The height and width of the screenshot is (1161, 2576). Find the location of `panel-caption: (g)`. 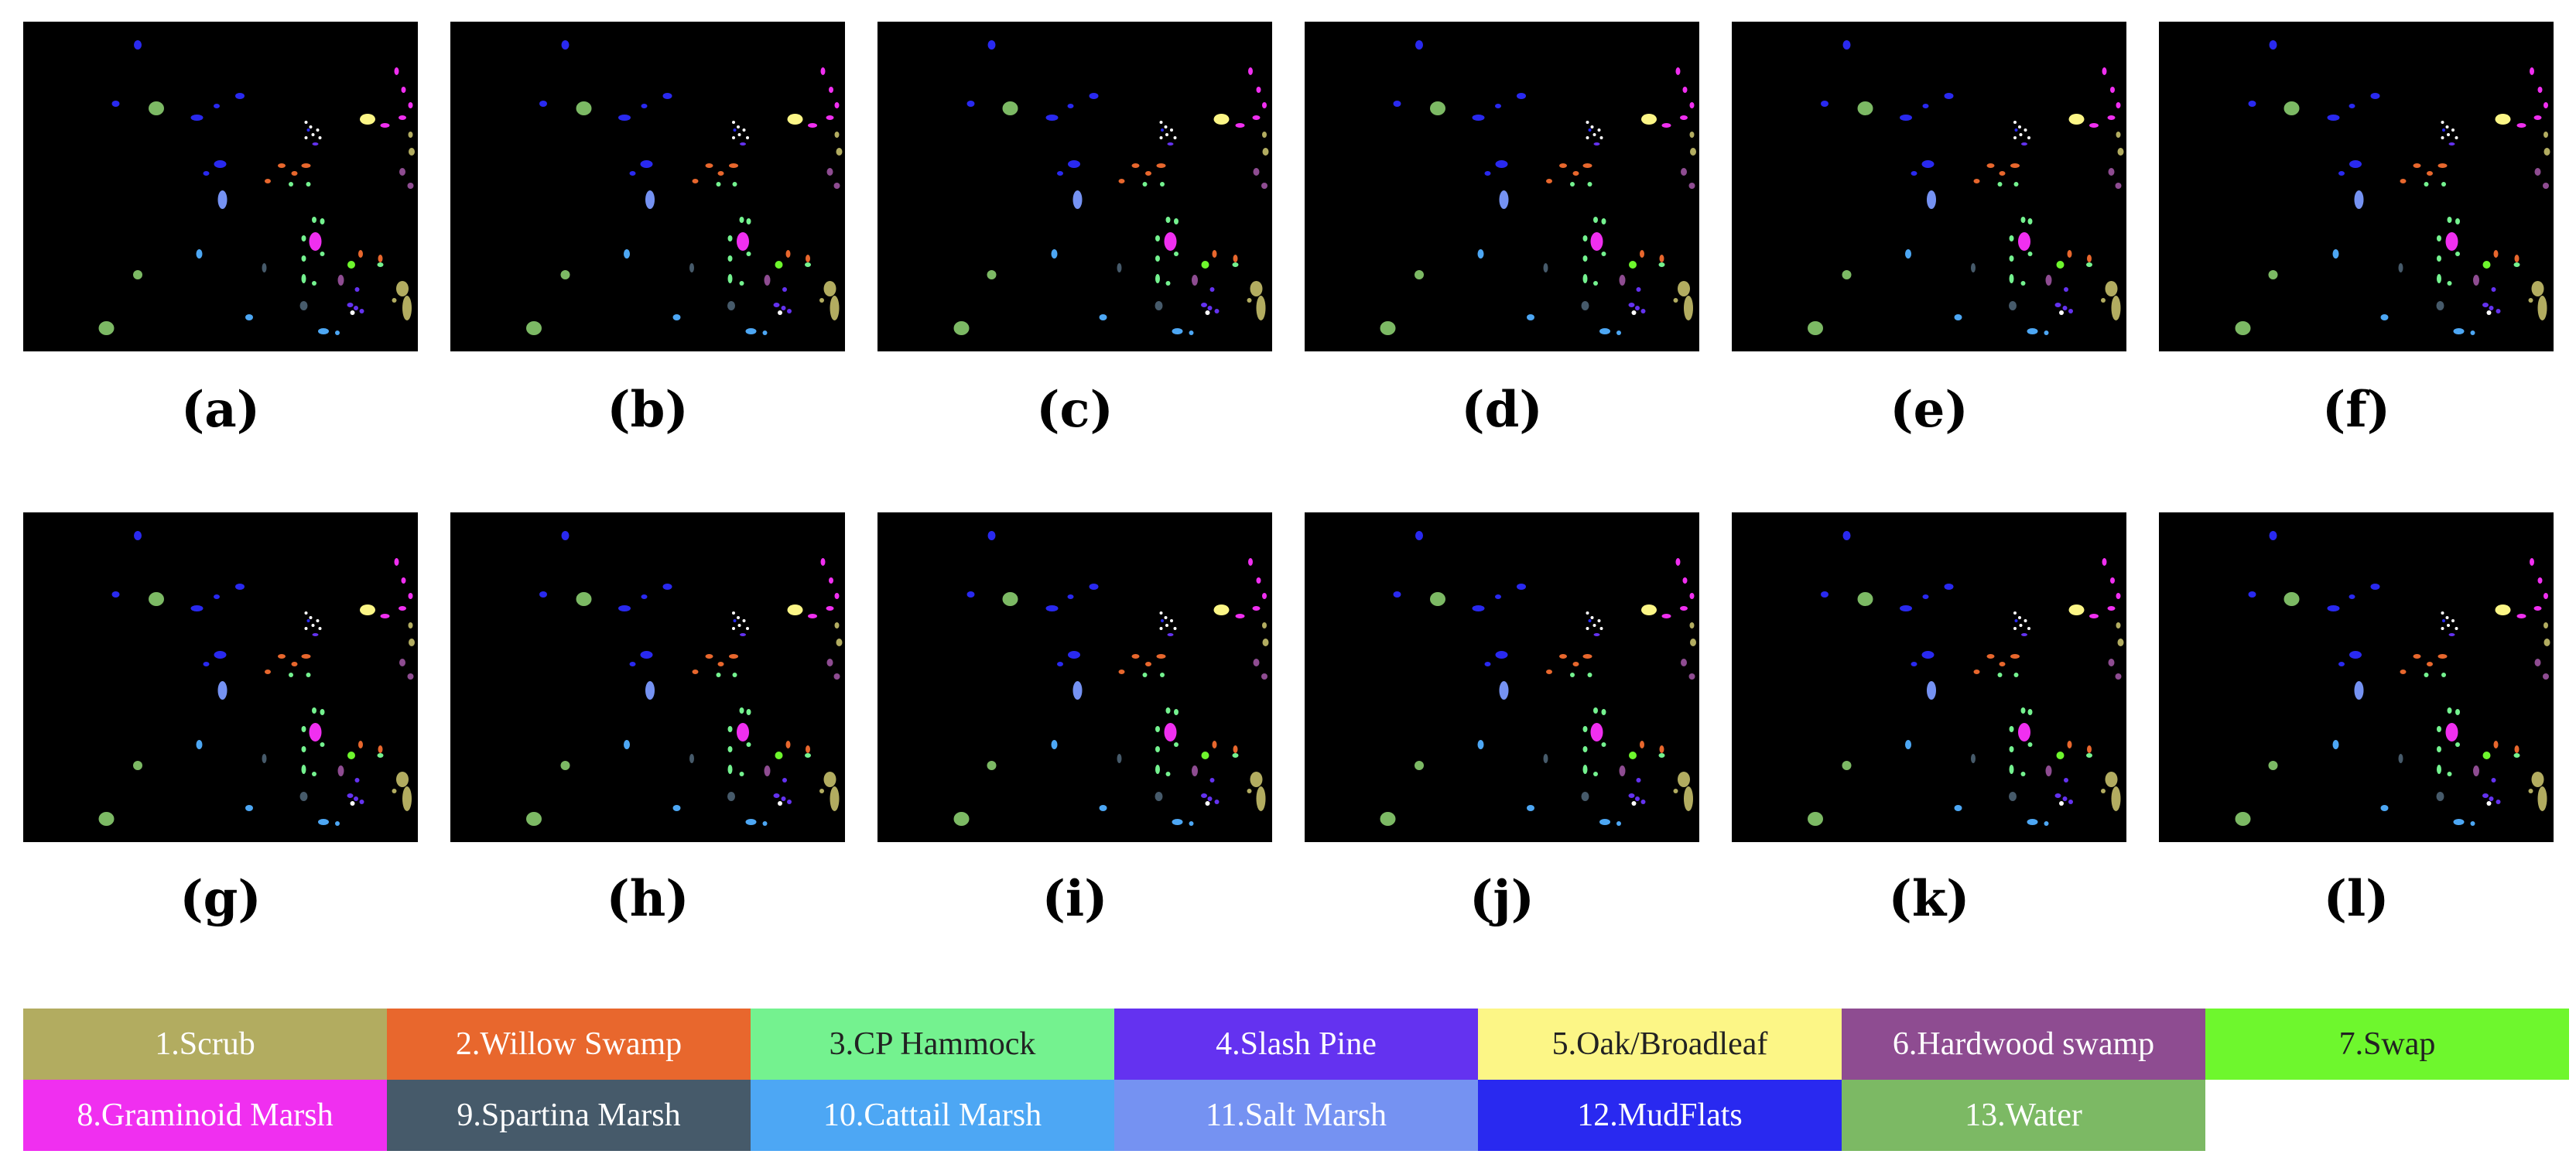

panel-caption: (g) is located at coordinates (221, 899).